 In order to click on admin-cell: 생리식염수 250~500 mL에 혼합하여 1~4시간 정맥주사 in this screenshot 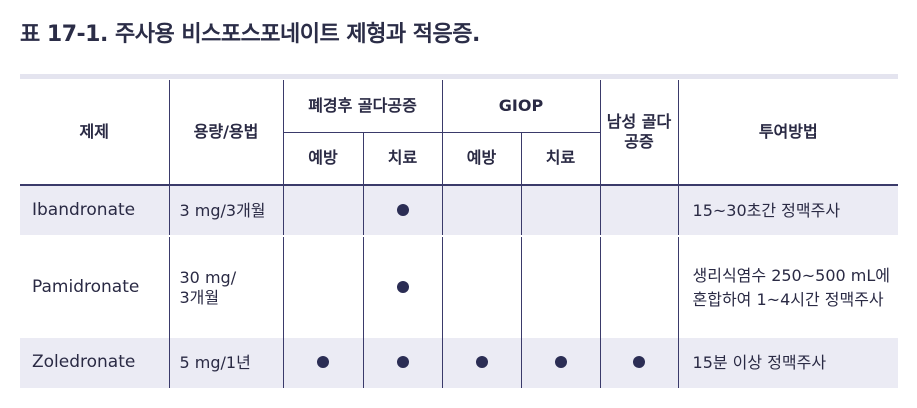, I will do `click(788, 287)`.